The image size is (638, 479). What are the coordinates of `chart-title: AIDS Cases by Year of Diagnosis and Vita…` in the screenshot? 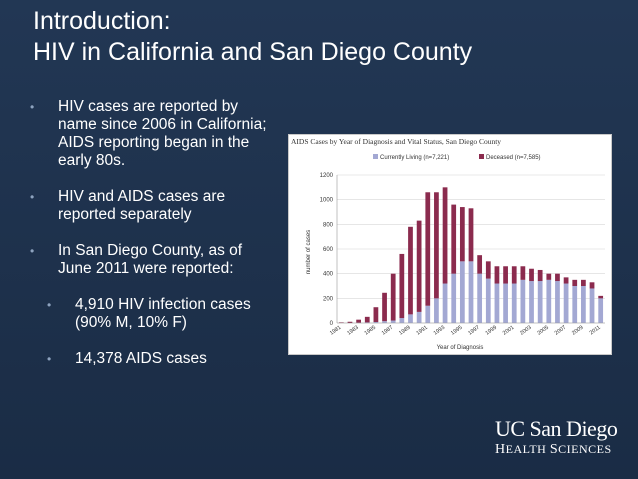 It's located at (396, 141).